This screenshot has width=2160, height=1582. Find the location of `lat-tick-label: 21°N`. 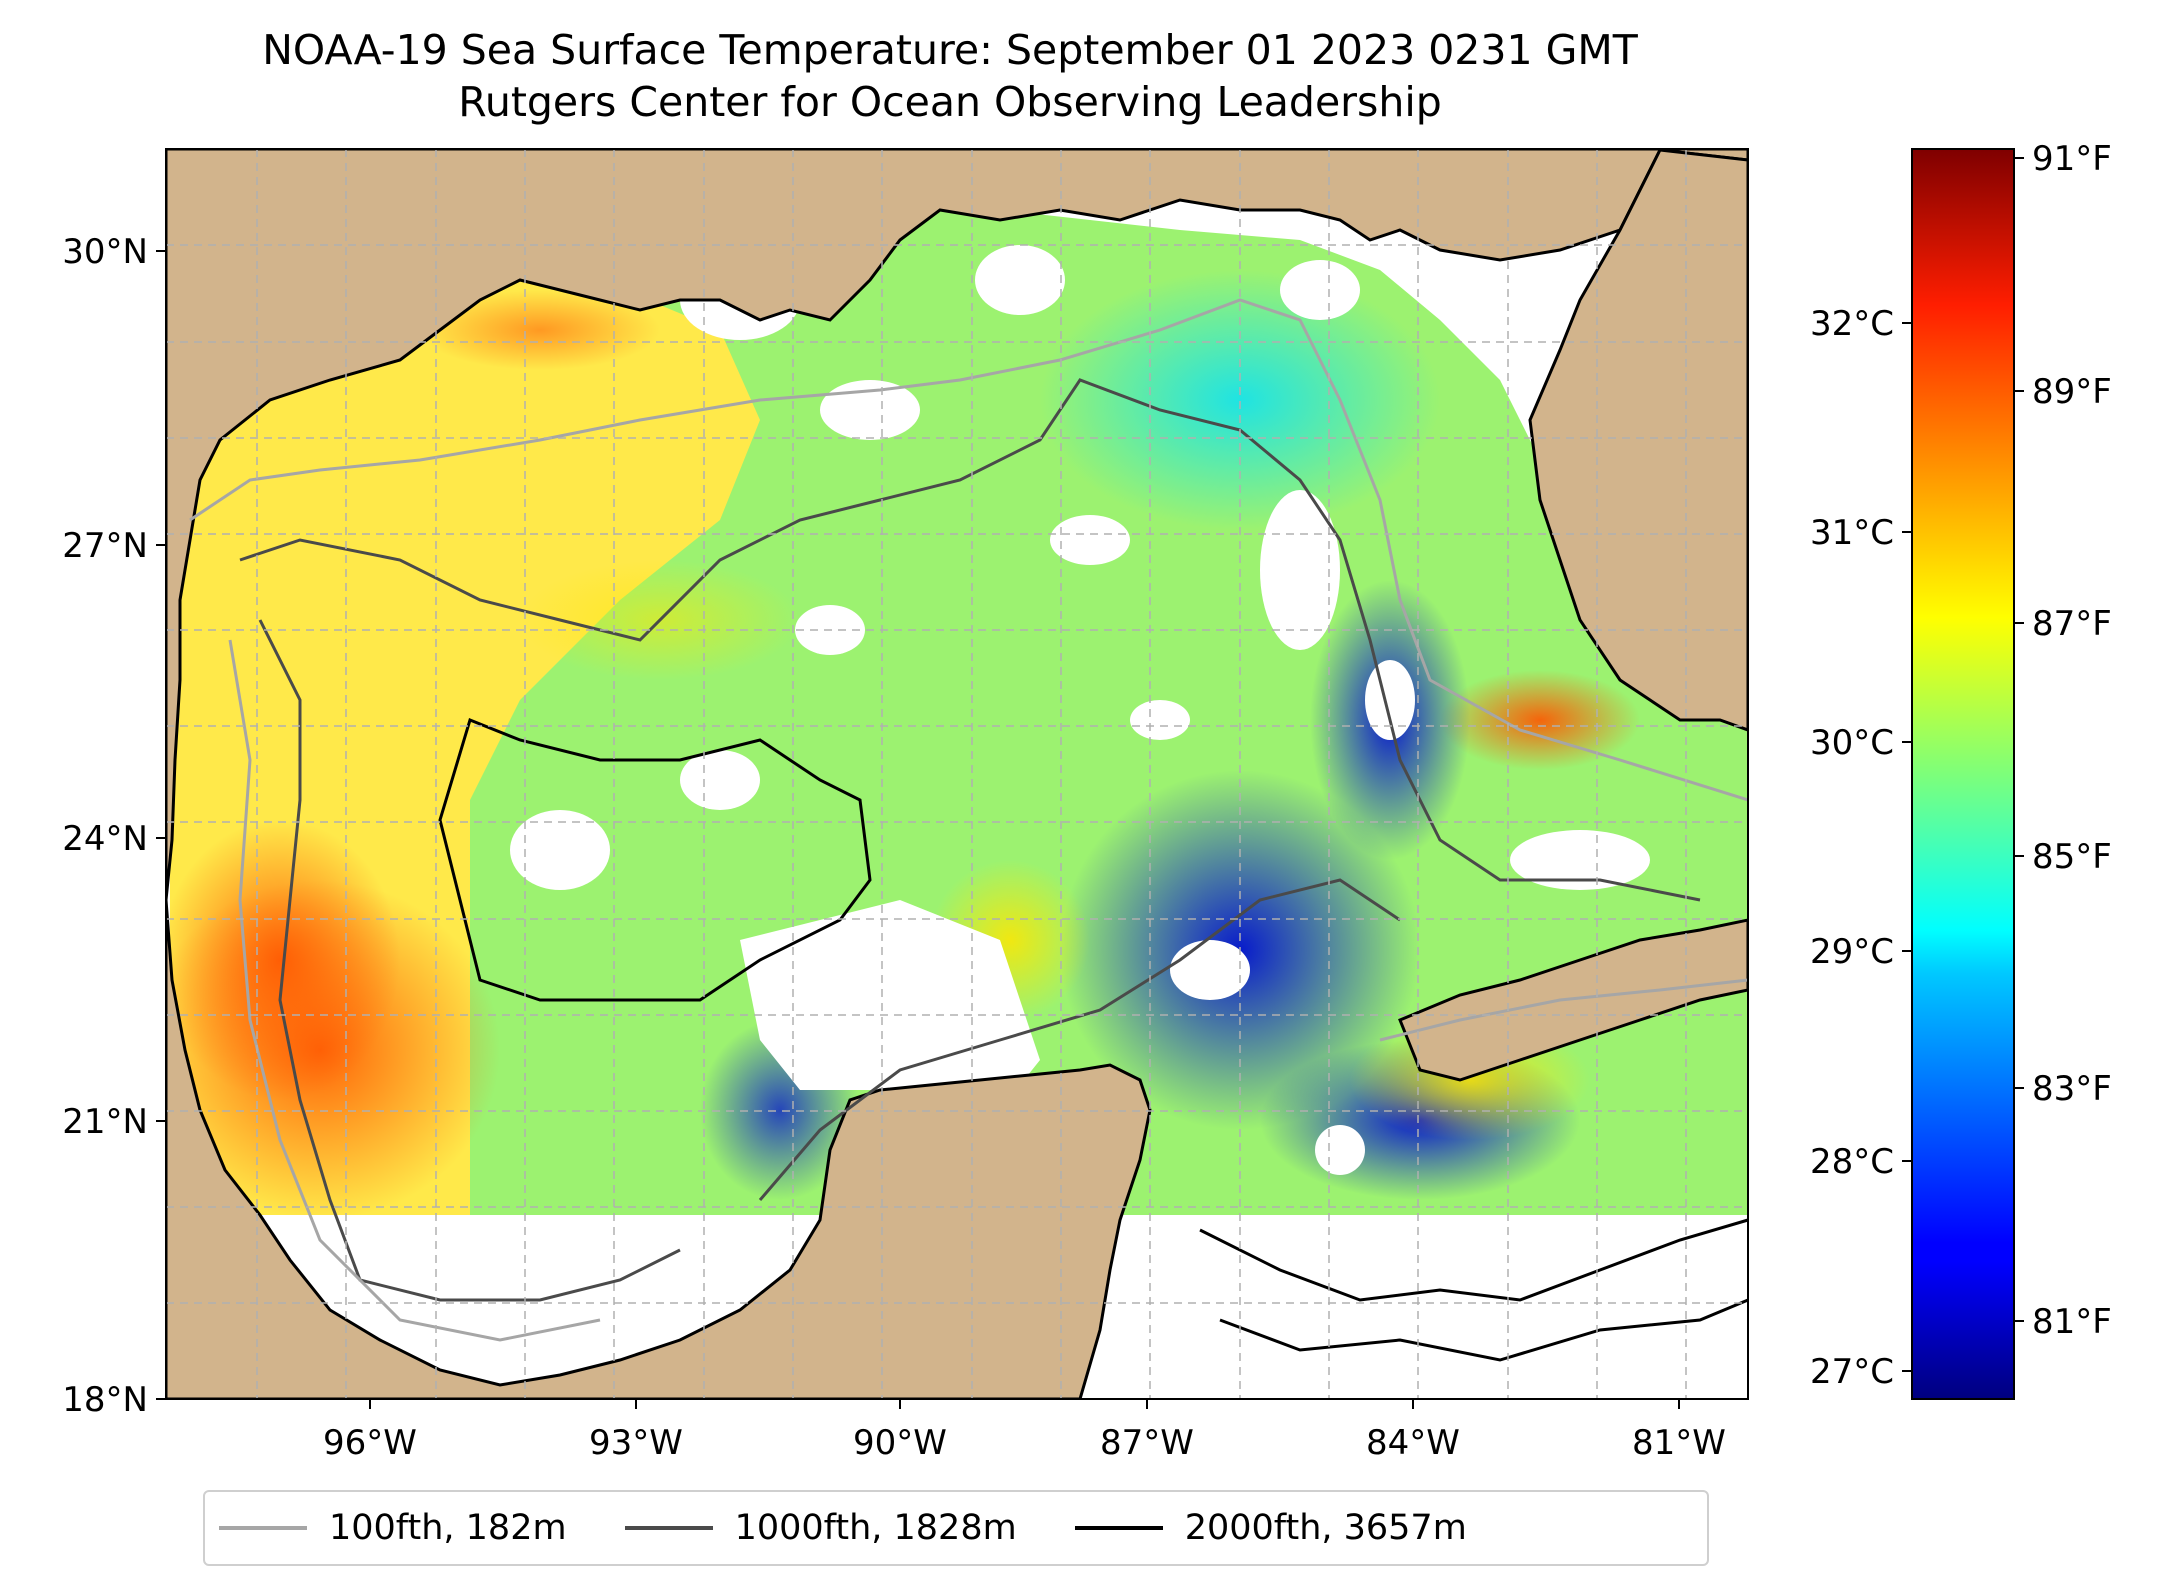

lat-tick-label: 21°N is located at coordinates (105, 1122).